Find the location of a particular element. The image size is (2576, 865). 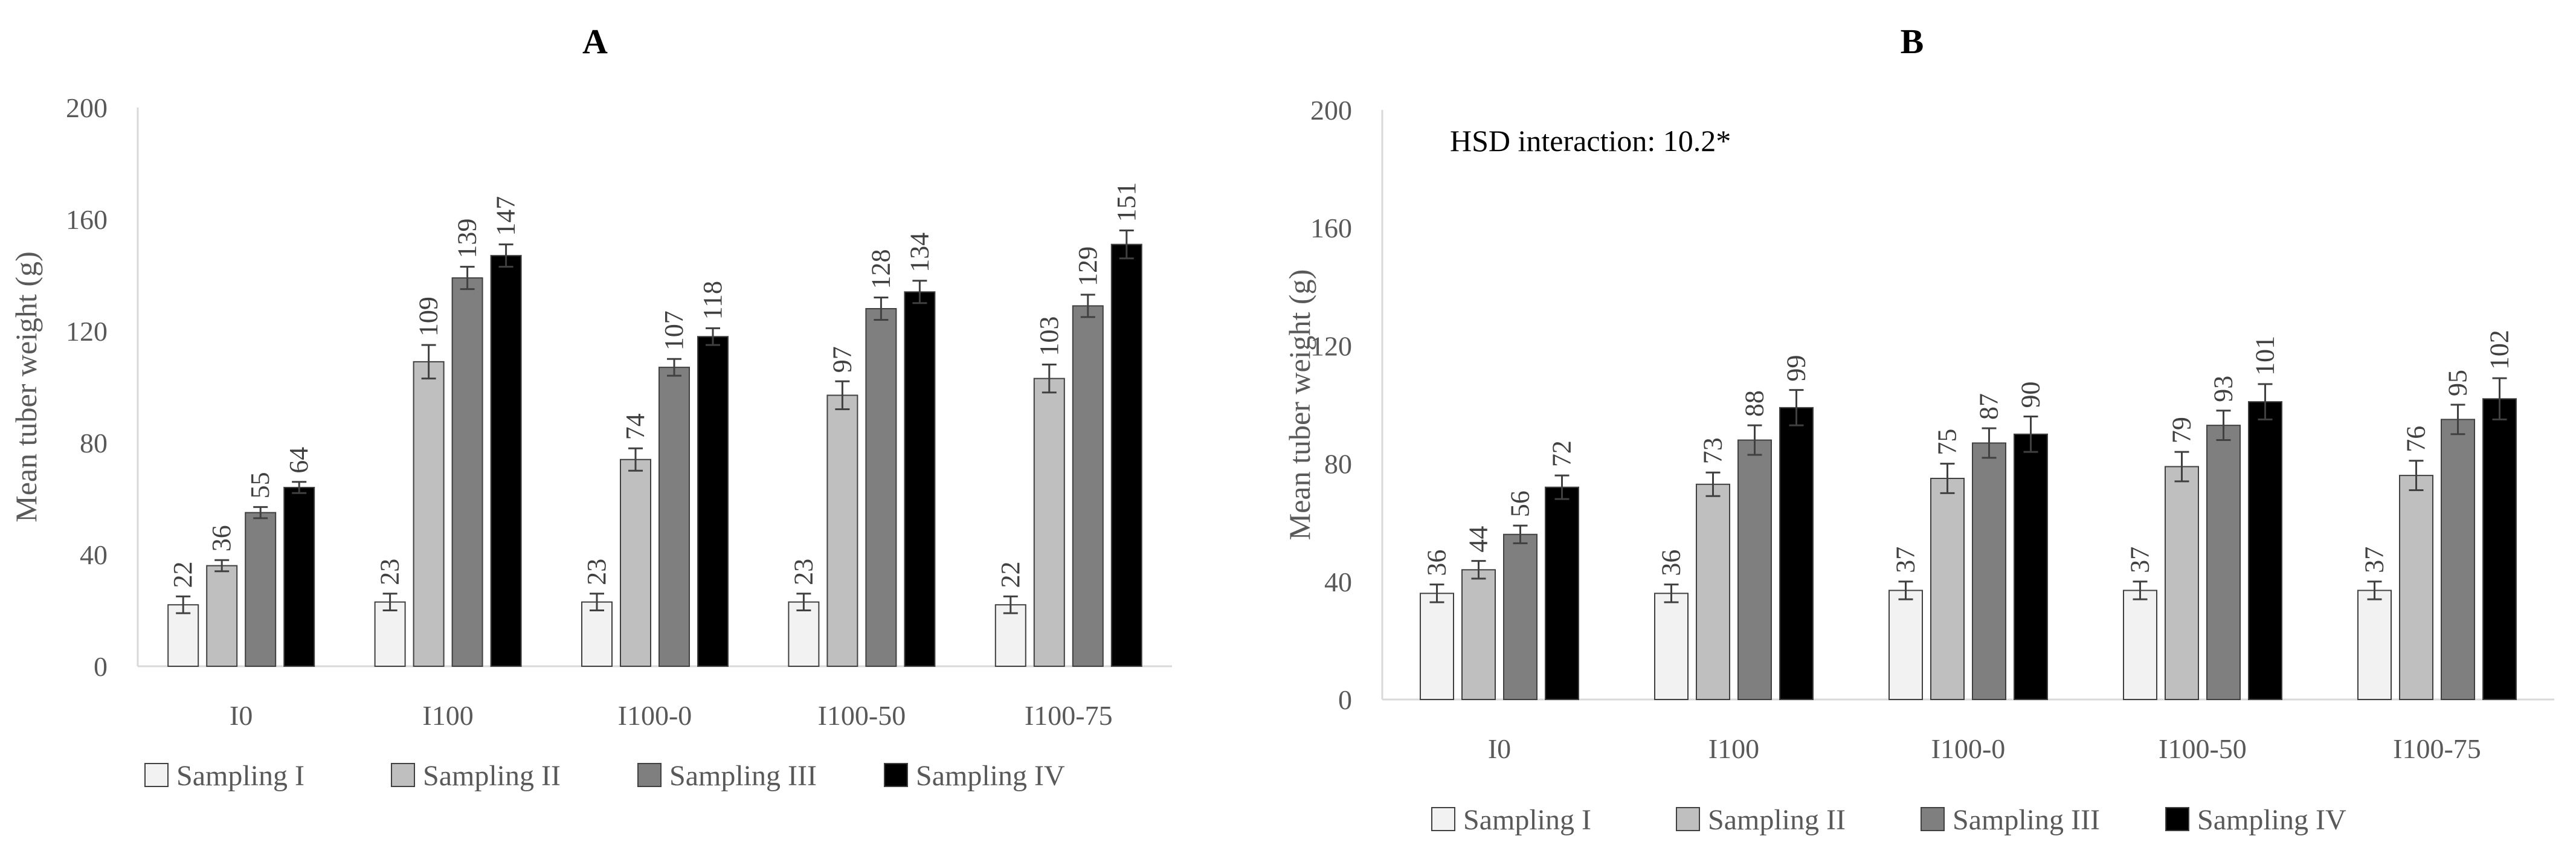

data-label: 93 is located at coordinates (2223, 389).